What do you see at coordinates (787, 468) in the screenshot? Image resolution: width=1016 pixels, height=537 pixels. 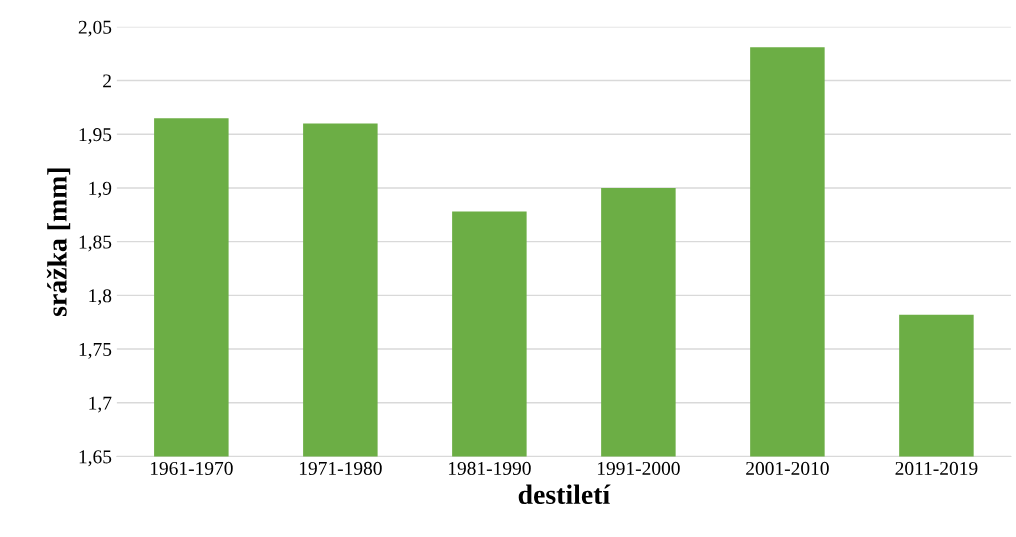 I see `x-tick-label: 2001-2010` at bounding box center [787, 468].